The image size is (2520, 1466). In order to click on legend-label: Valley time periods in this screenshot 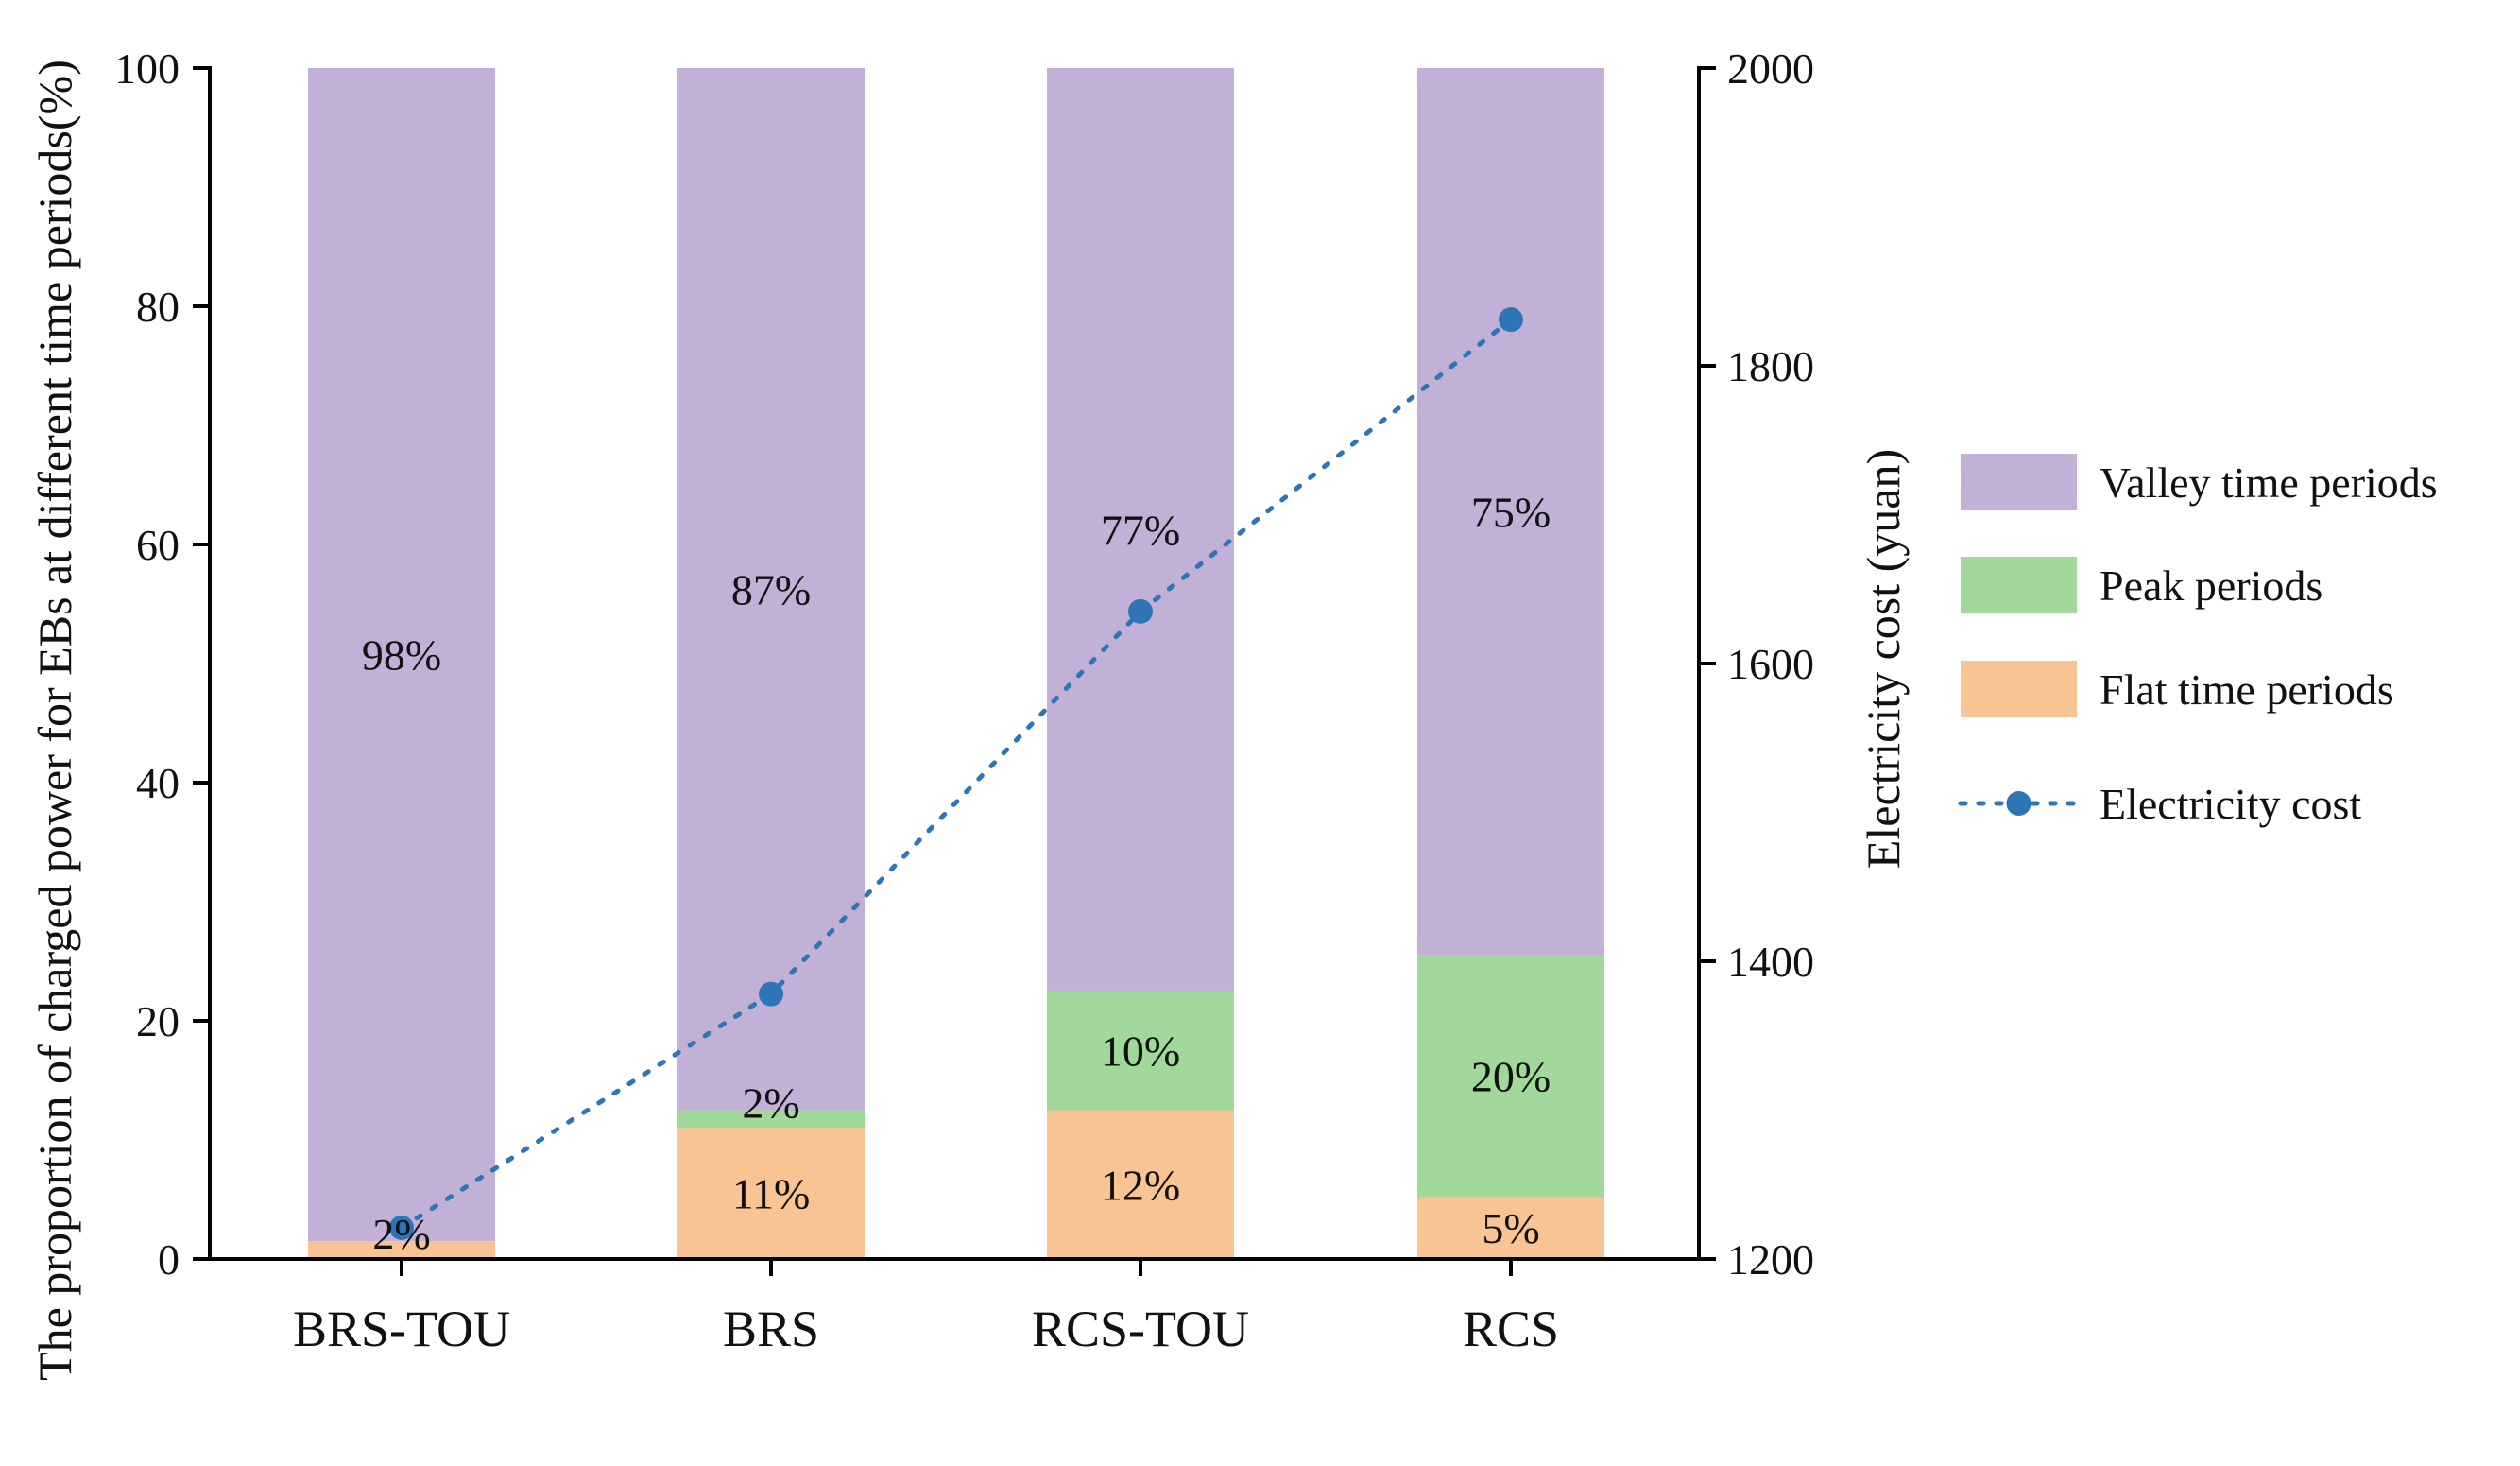, I will do `click(2269, 482)`.